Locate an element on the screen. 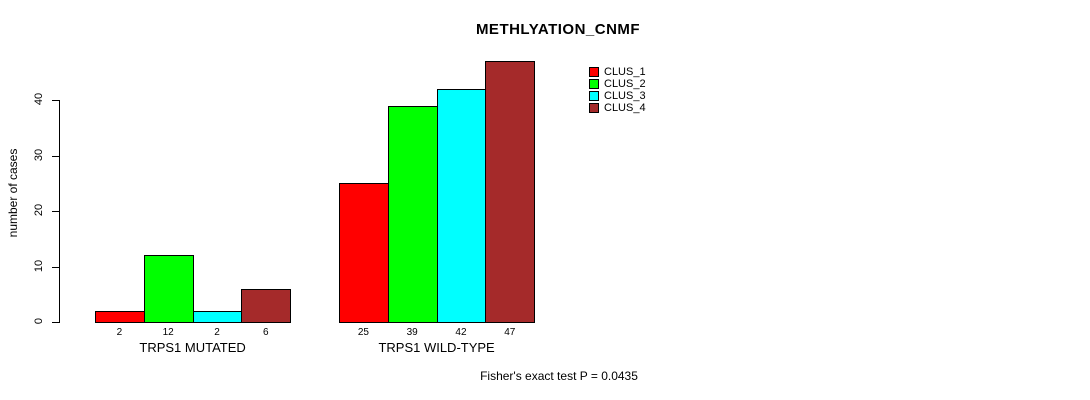 The height and width of the screenshot is (400, 1090). bar-value-label: 25 is located at coordinates (363, 332).